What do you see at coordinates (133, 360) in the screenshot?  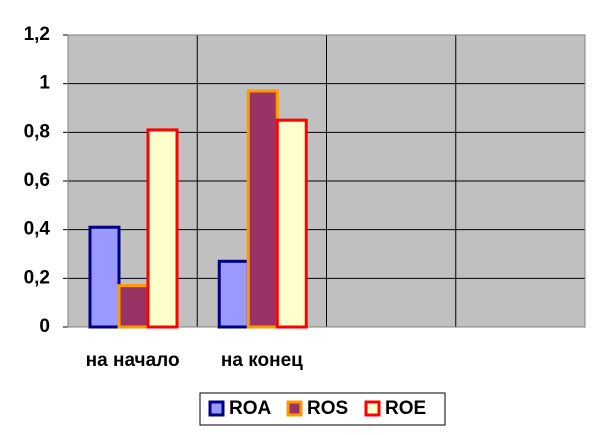 I see `x-tick-label: на начало` at bounding box center [133, 360].